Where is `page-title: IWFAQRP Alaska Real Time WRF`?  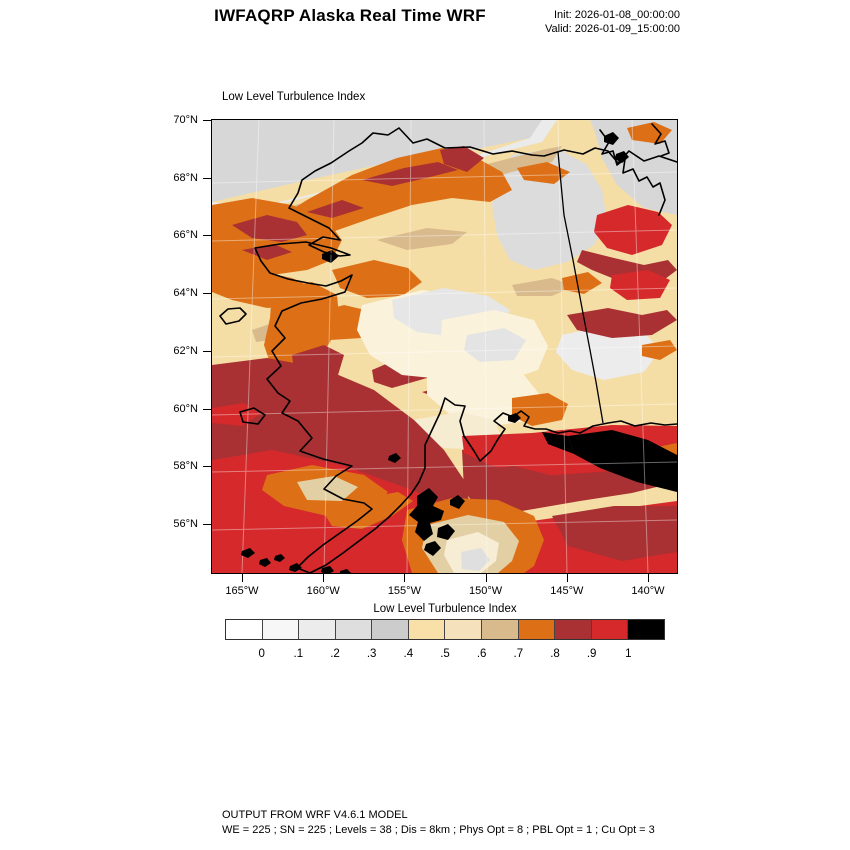
page-title: IWFAQRP Alaska Real Time WRF is located at coordinates (350, 15).